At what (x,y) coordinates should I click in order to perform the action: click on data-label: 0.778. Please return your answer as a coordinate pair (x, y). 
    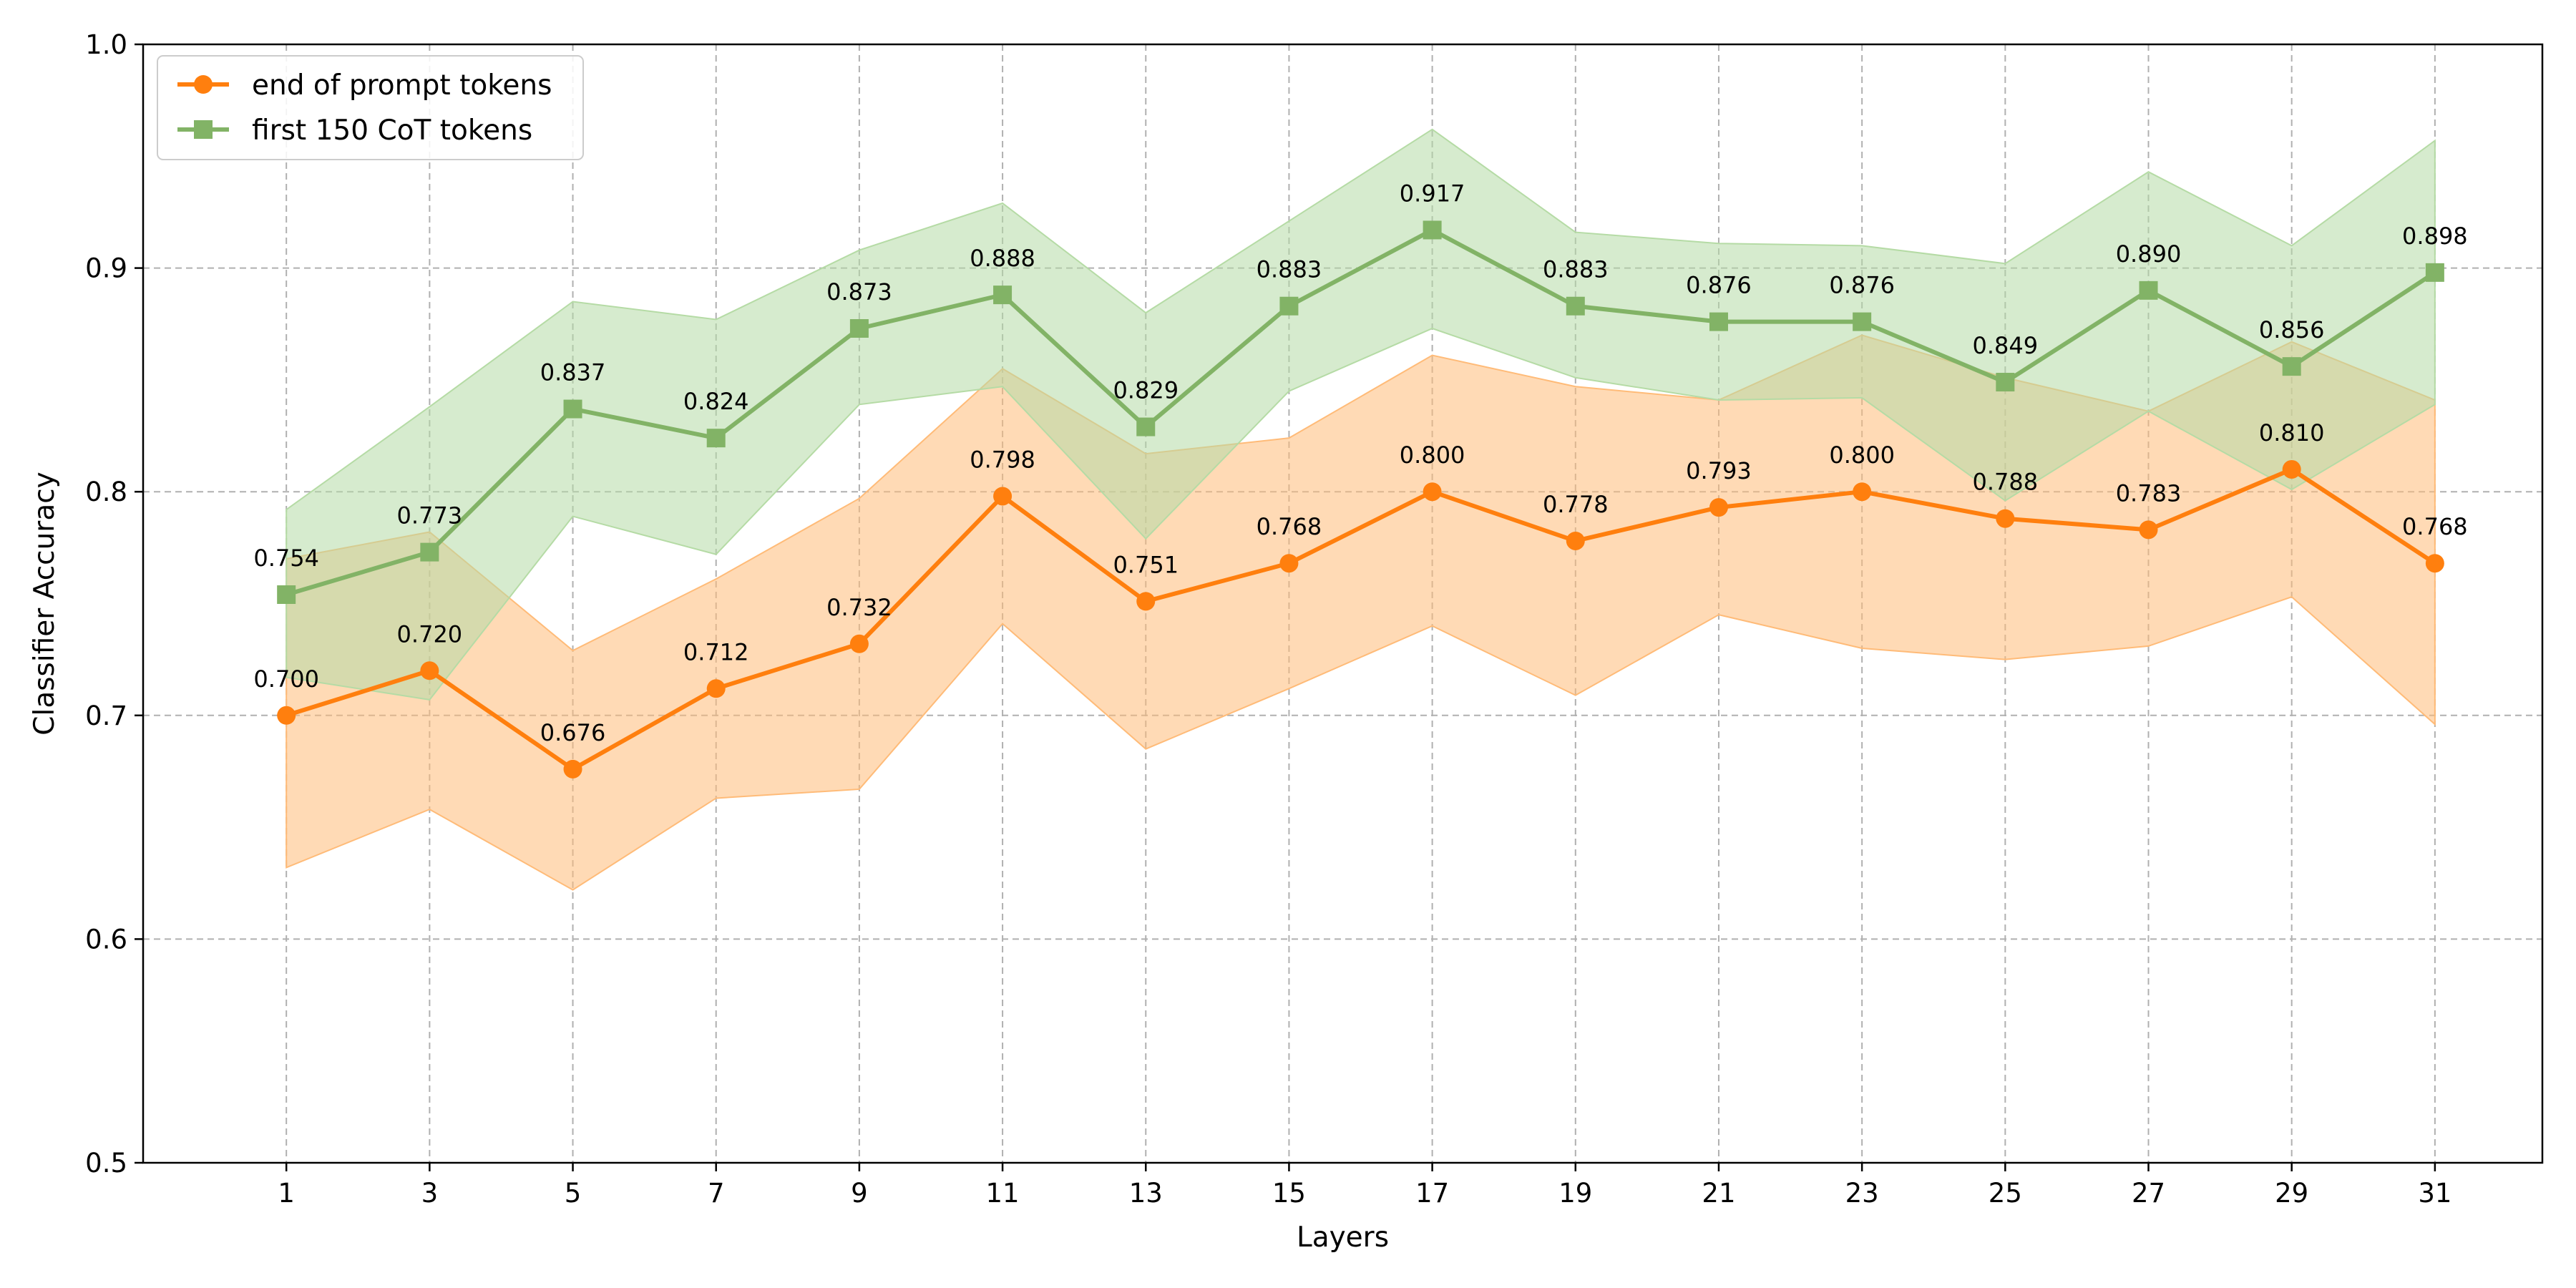
    Looking at the image, I should click on (1576, 504).